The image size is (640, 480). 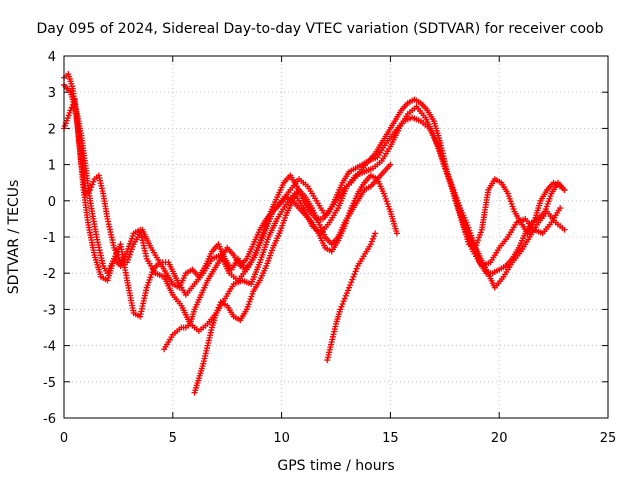 I want to click on x-tick-label: 25, so click(x=608, y=438).